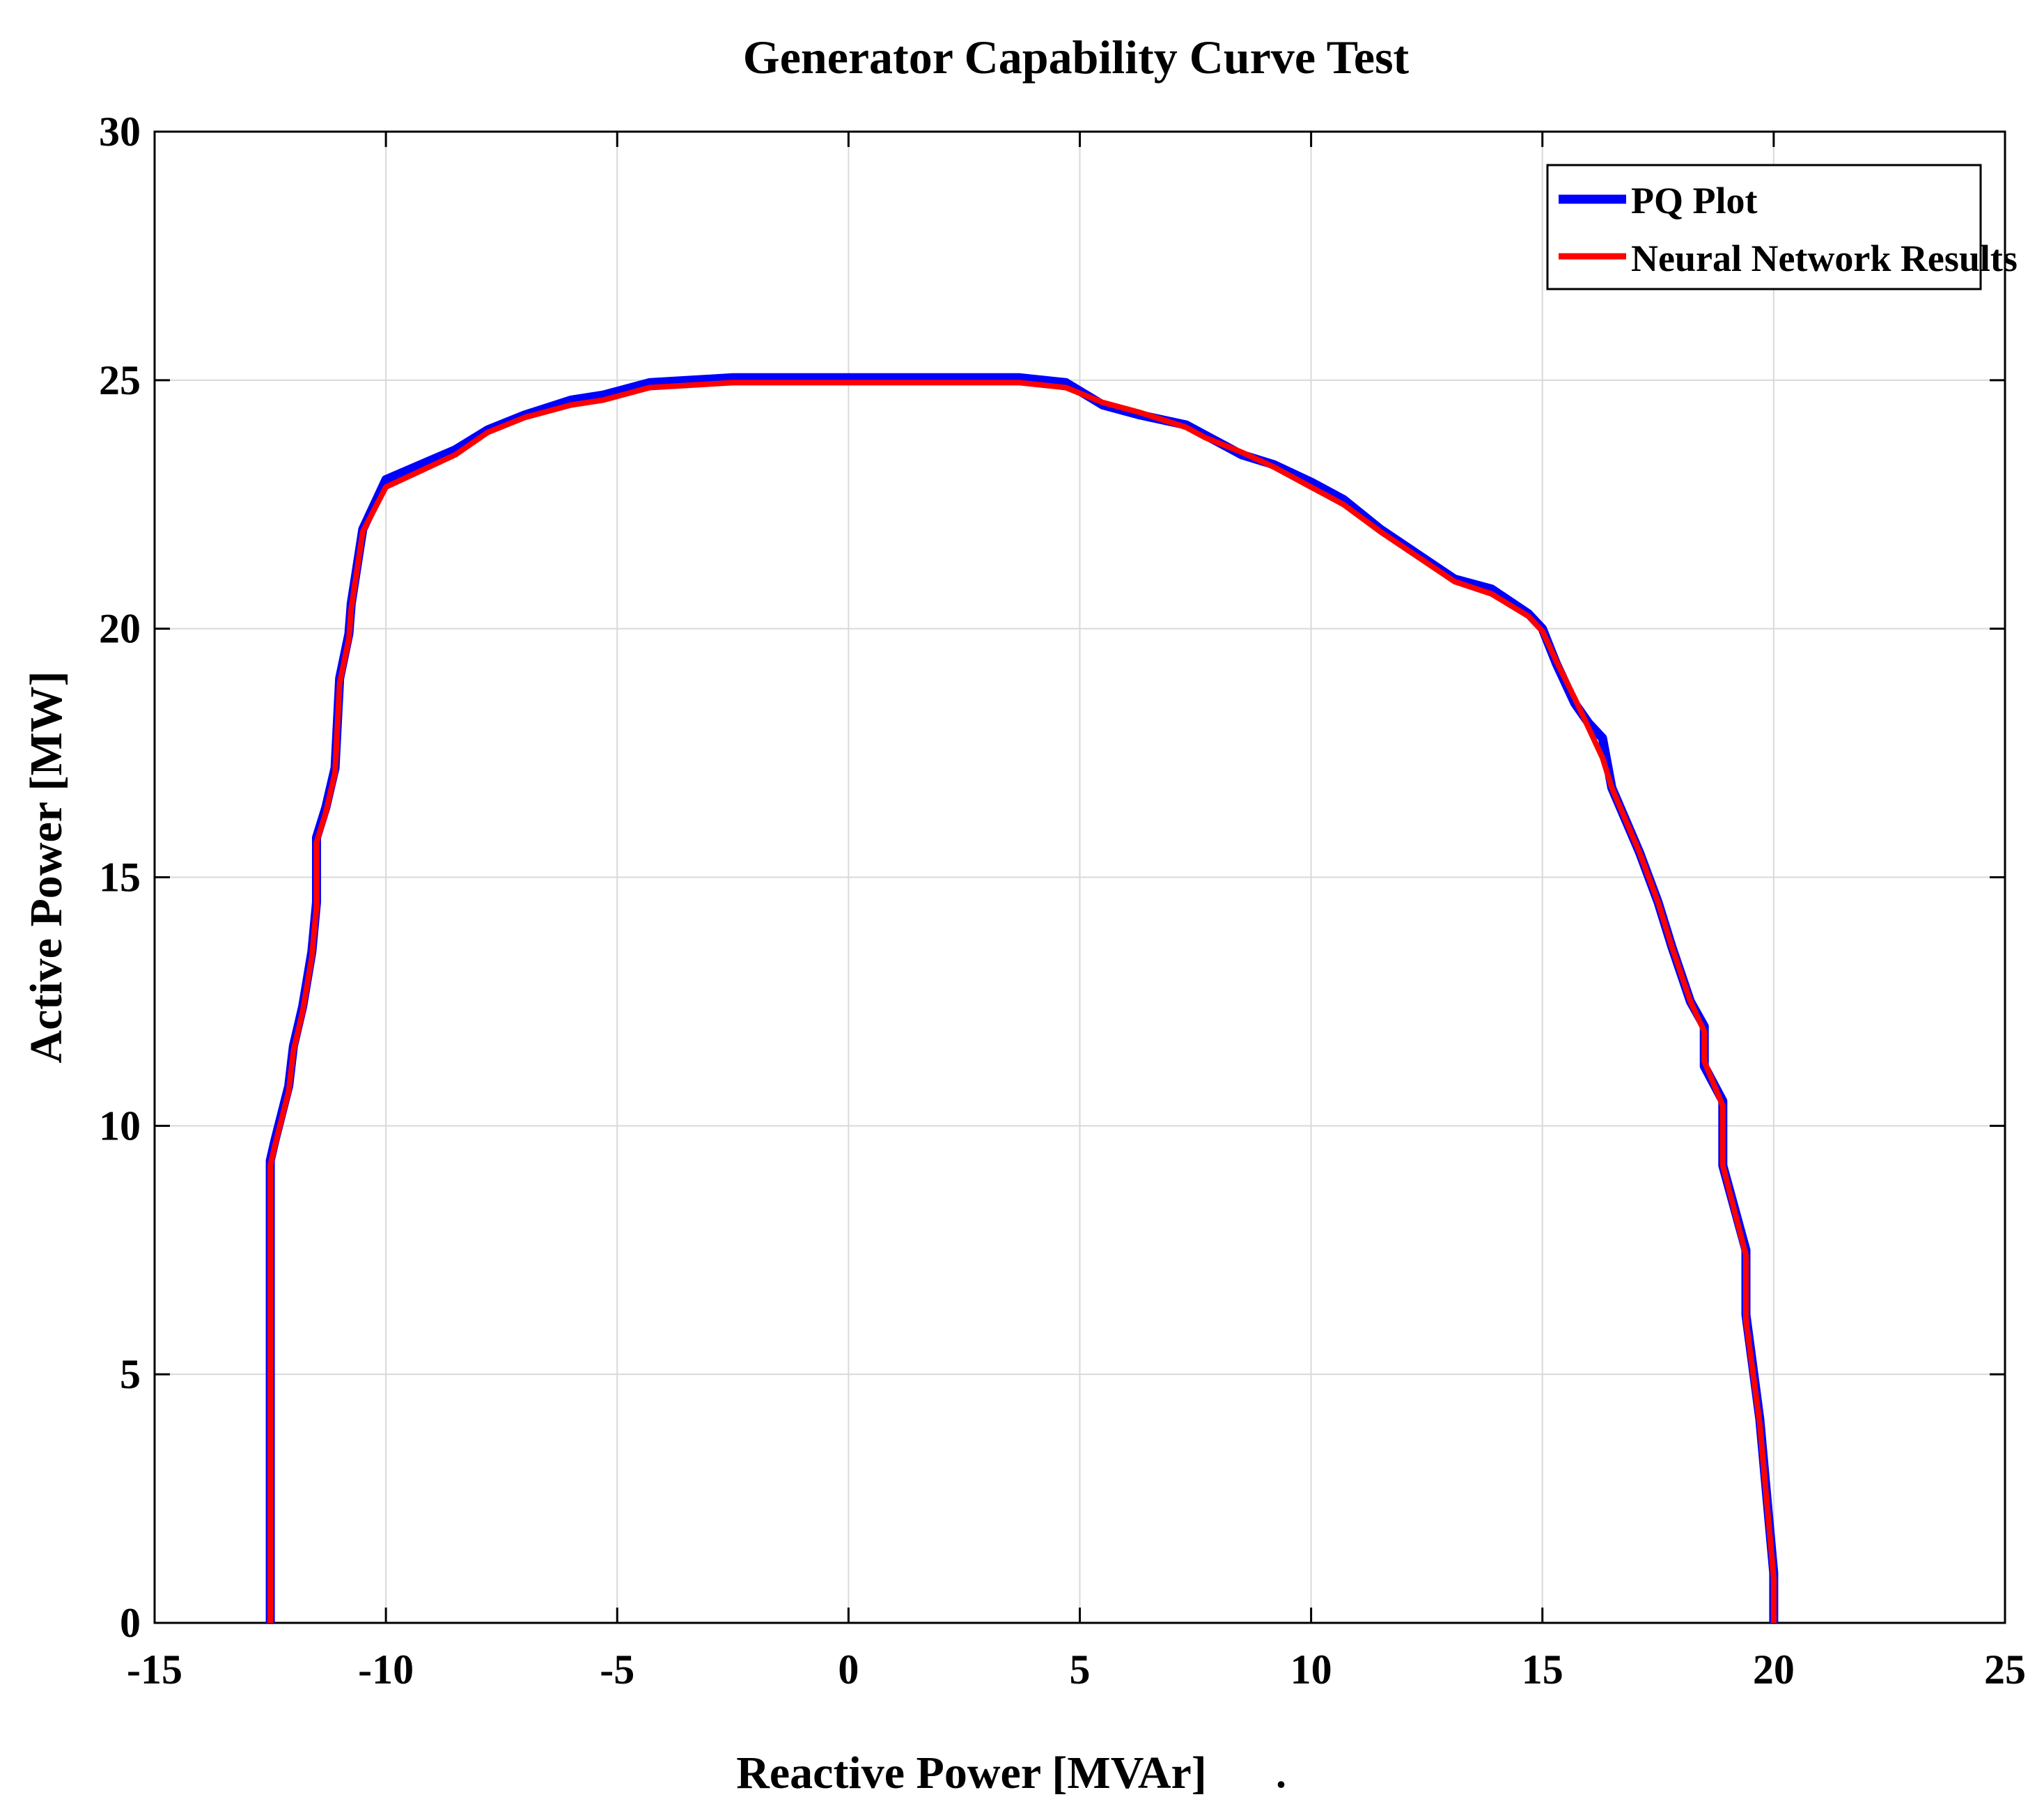 The width and height of the screenshot is (2044, 1820). Describe the element at coordinates (1311, 1670) in the screenshot. I see `x-tick-label: 10` at that location.